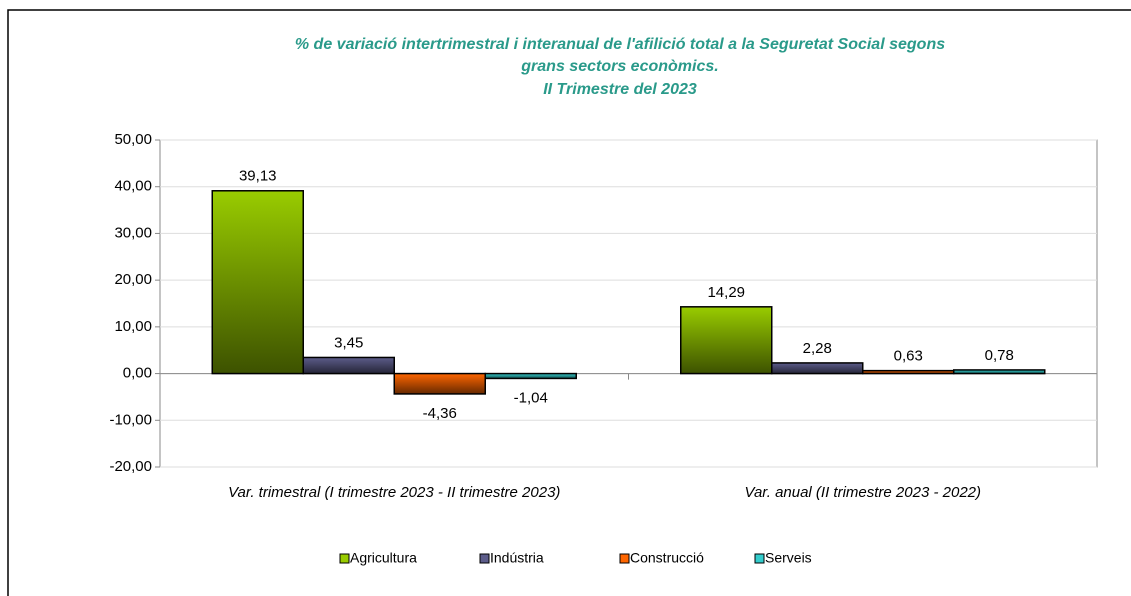  What do you see at coordinates (133, 279) in the screenshot?
I see `y-tick-label: 20,00` at bounding box center [133, 279].